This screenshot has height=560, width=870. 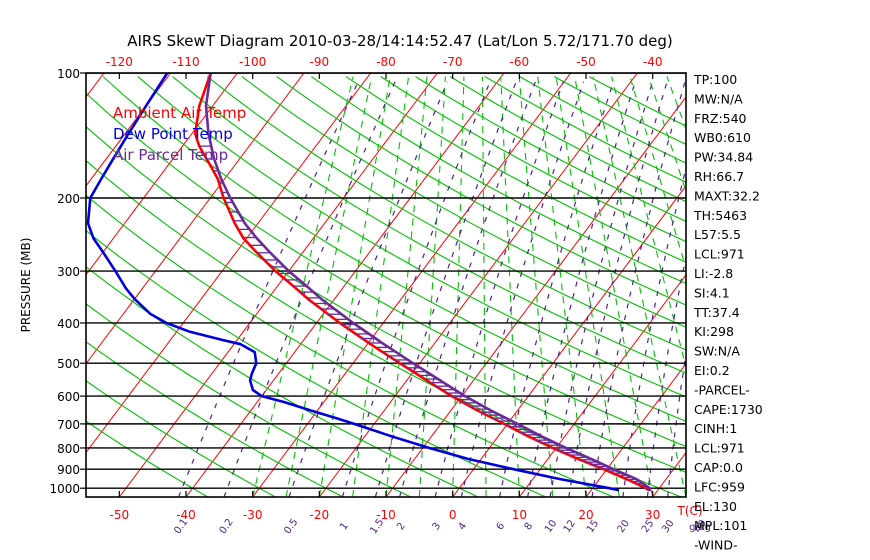 What do you see at coordinates (712, 292) in the screenshot?
I see `panel-item-si: SI:4.1` at bounding box center [712, 292].